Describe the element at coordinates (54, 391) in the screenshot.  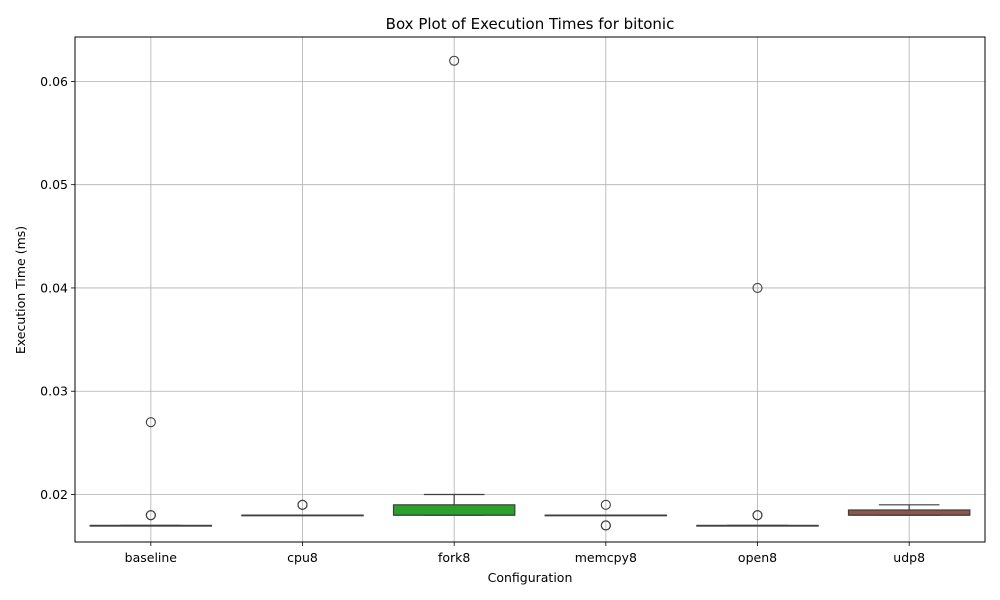
I see `y-tick-label: 0.03` at that location.